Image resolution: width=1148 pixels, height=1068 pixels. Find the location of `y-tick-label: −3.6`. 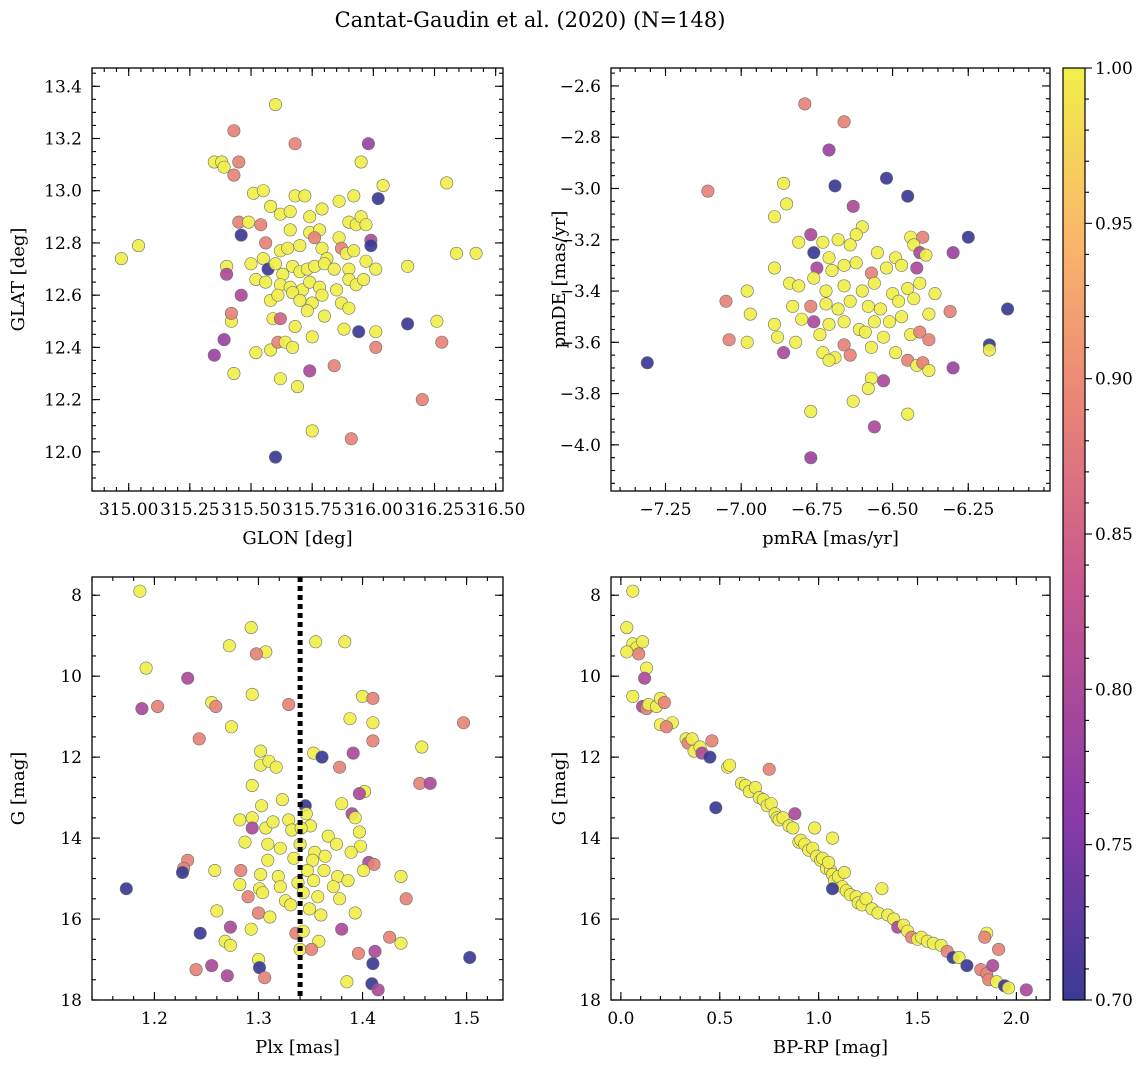

y-tick-label: −3.6 is located at coordinates (580, 343).